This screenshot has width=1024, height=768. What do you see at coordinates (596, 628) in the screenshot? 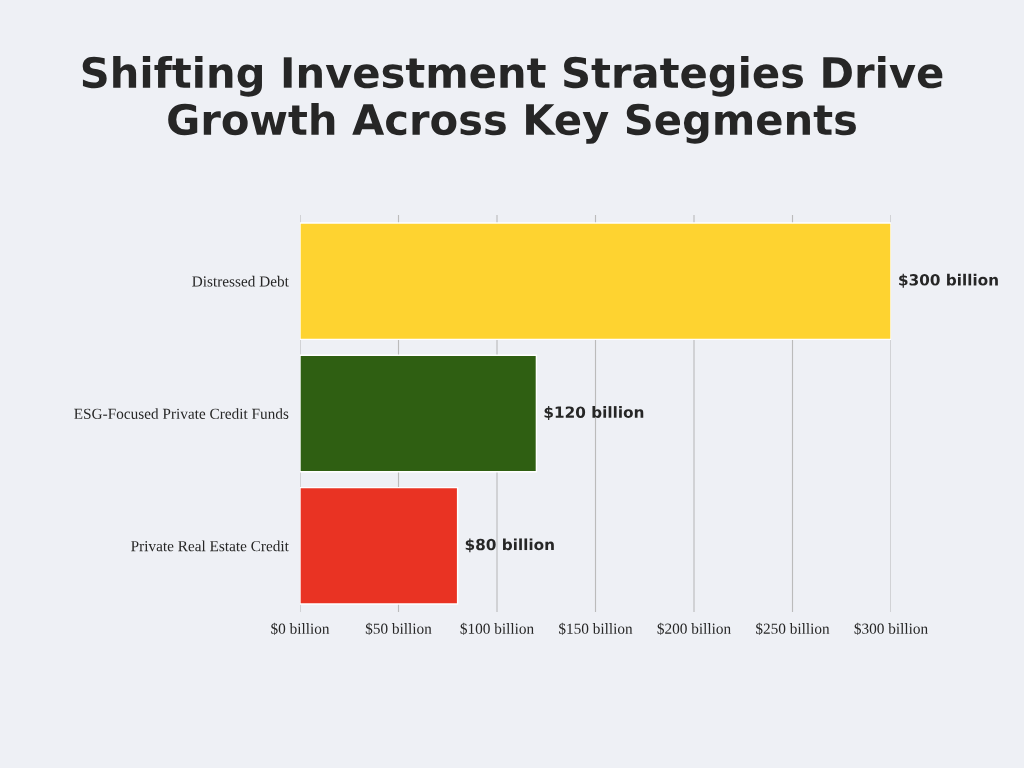
I see `x-tick-label: $150 billion` at bounding box center [596, 628].